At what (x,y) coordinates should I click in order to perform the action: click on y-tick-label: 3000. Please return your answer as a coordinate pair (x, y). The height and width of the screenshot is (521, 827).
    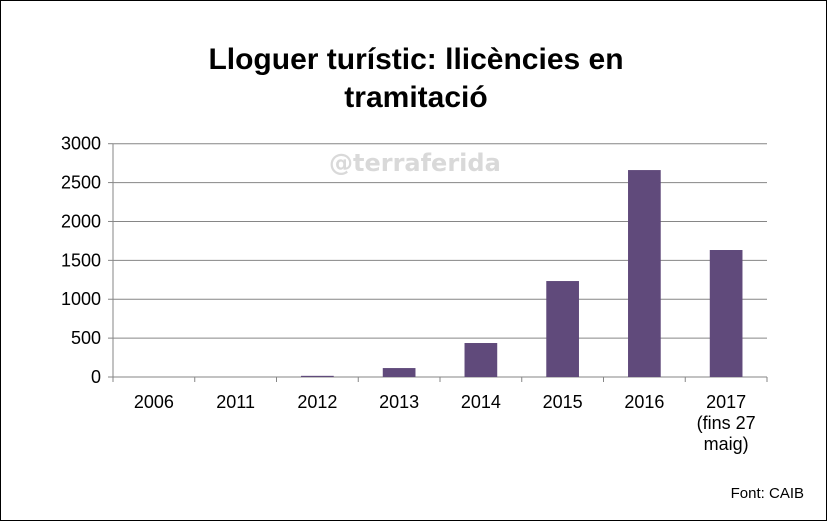
    Looking at the image, I should click on (81, 144).